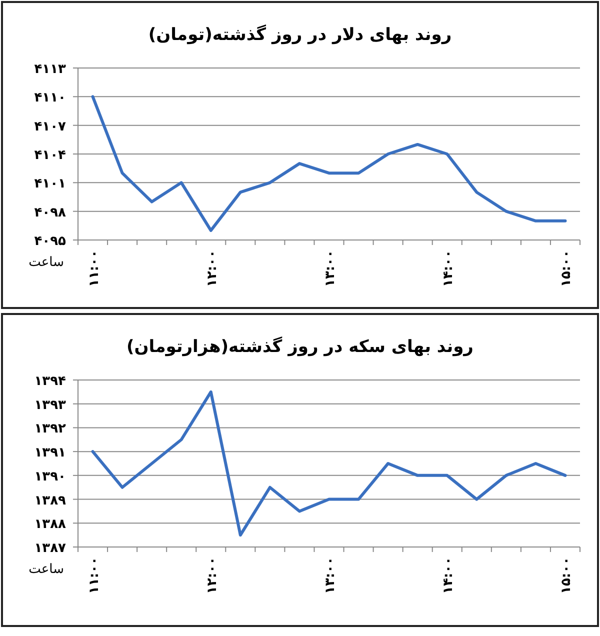 This screenshot has width=600, height=636. I want to click on y-tick-label: ۱۳۸۹, so click(50, 500).